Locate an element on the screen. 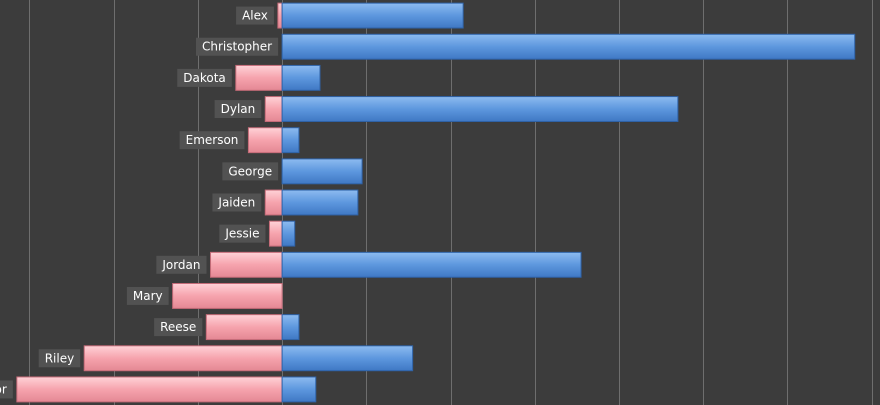 The width and height of the screenshot is (880, 405). category-label: Dylan is located at coordinates (238, 109).